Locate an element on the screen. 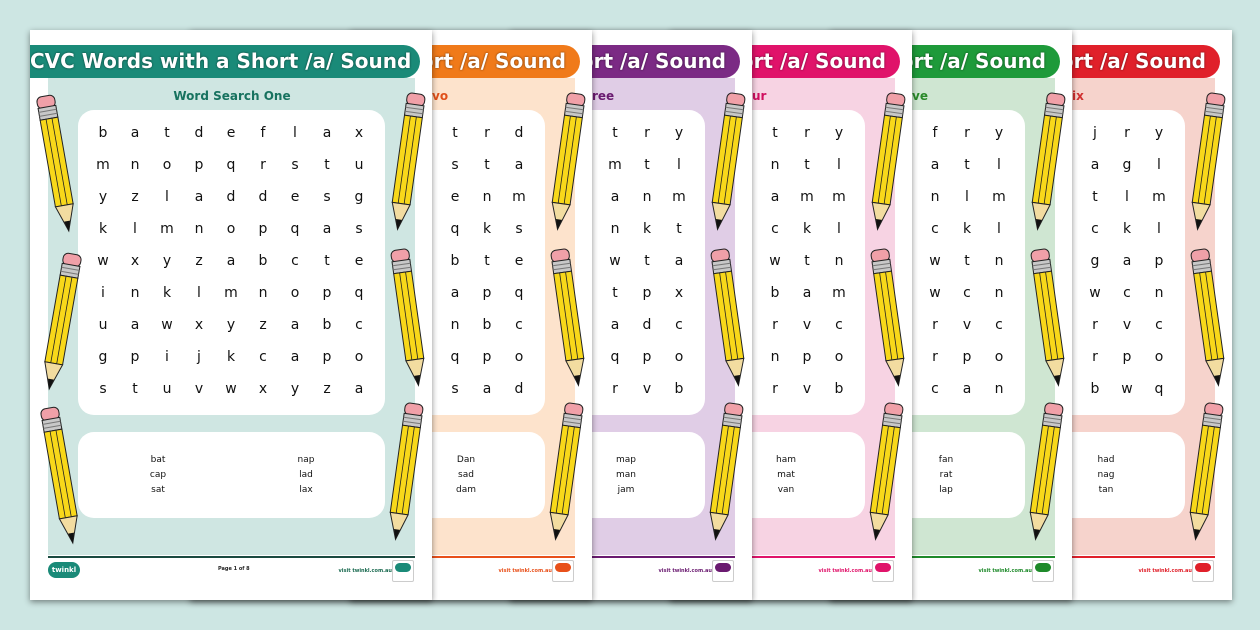 This screenshot has height=630, width=1260. worksheet-subtitle: ix is located at coordinates (1078, 96).